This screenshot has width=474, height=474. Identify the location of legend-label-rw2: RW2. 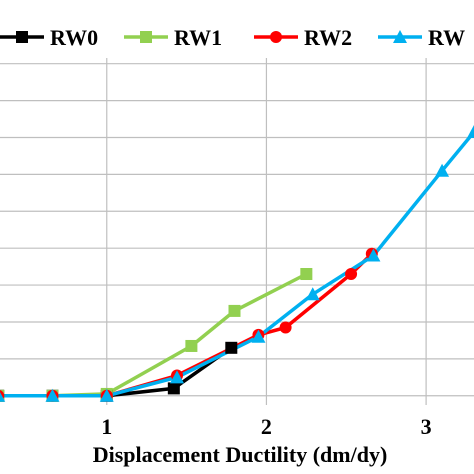
(328, 37).